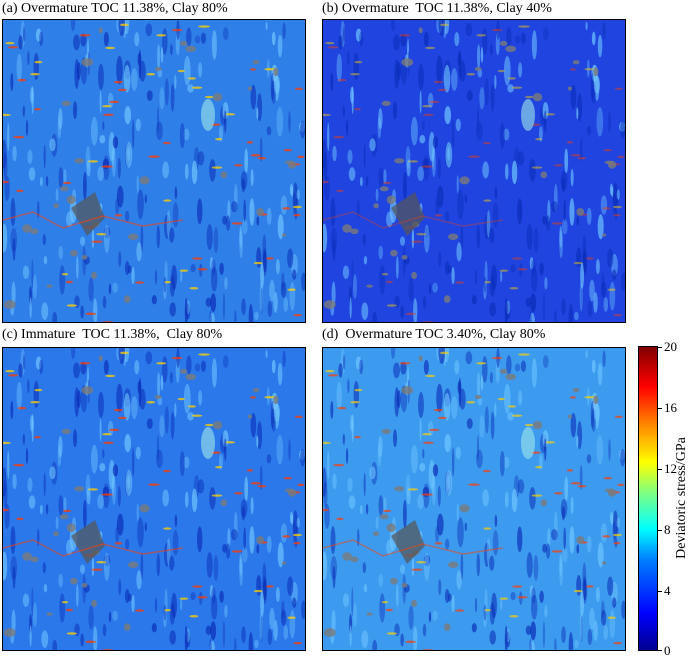 This screenshot has height=660, width=700. What do you see at coordinates (670, 346) in the screenshot?
I see `colorbar-tick-20: 20` at bounding box center [670, 346].